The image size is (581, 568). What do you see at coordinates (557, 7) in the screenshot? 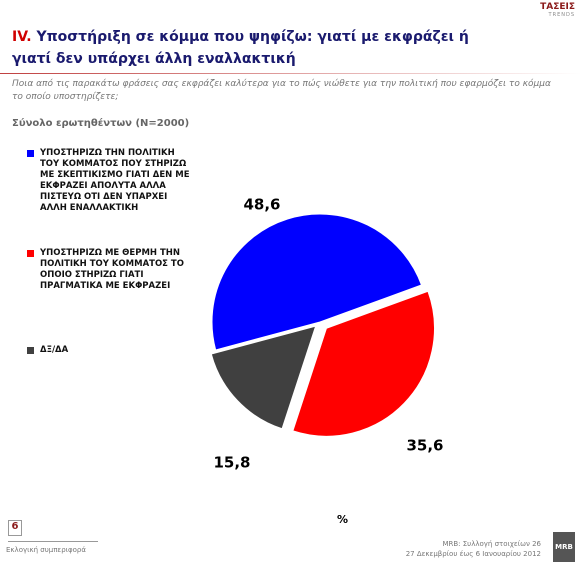
I see `logo-name: ΤΑΣΕΙΣ` at bounding box center [557, 7].